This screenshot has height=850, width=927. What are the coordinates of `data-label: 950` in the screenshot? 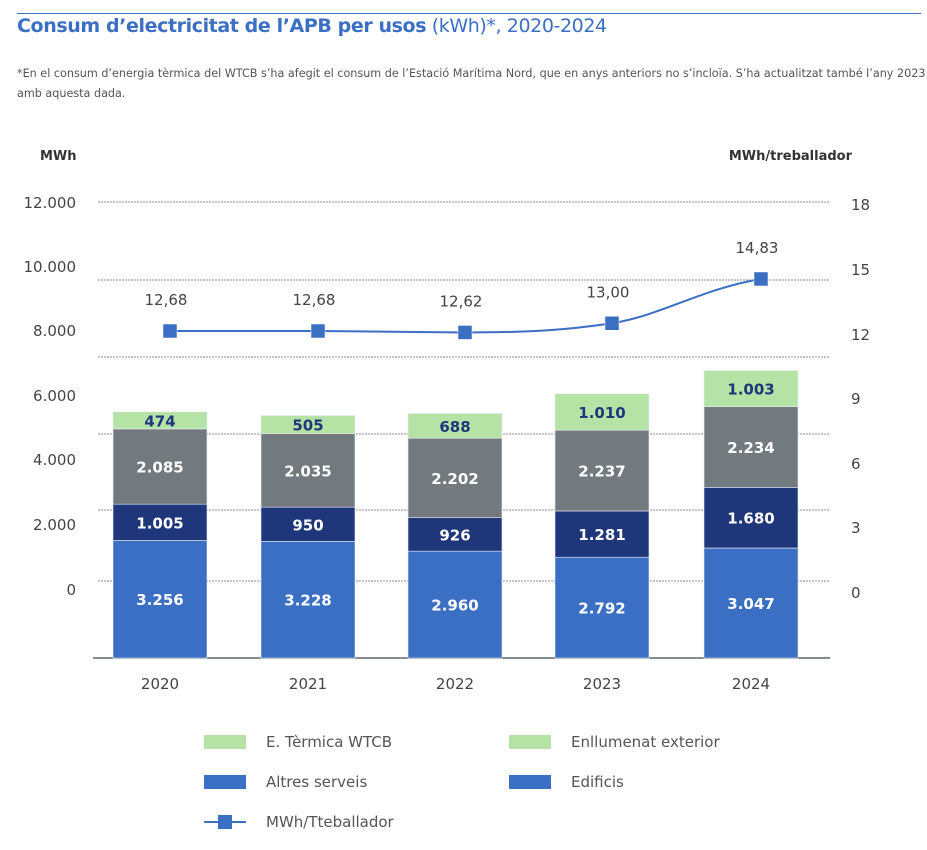 It's located at (307, 525).